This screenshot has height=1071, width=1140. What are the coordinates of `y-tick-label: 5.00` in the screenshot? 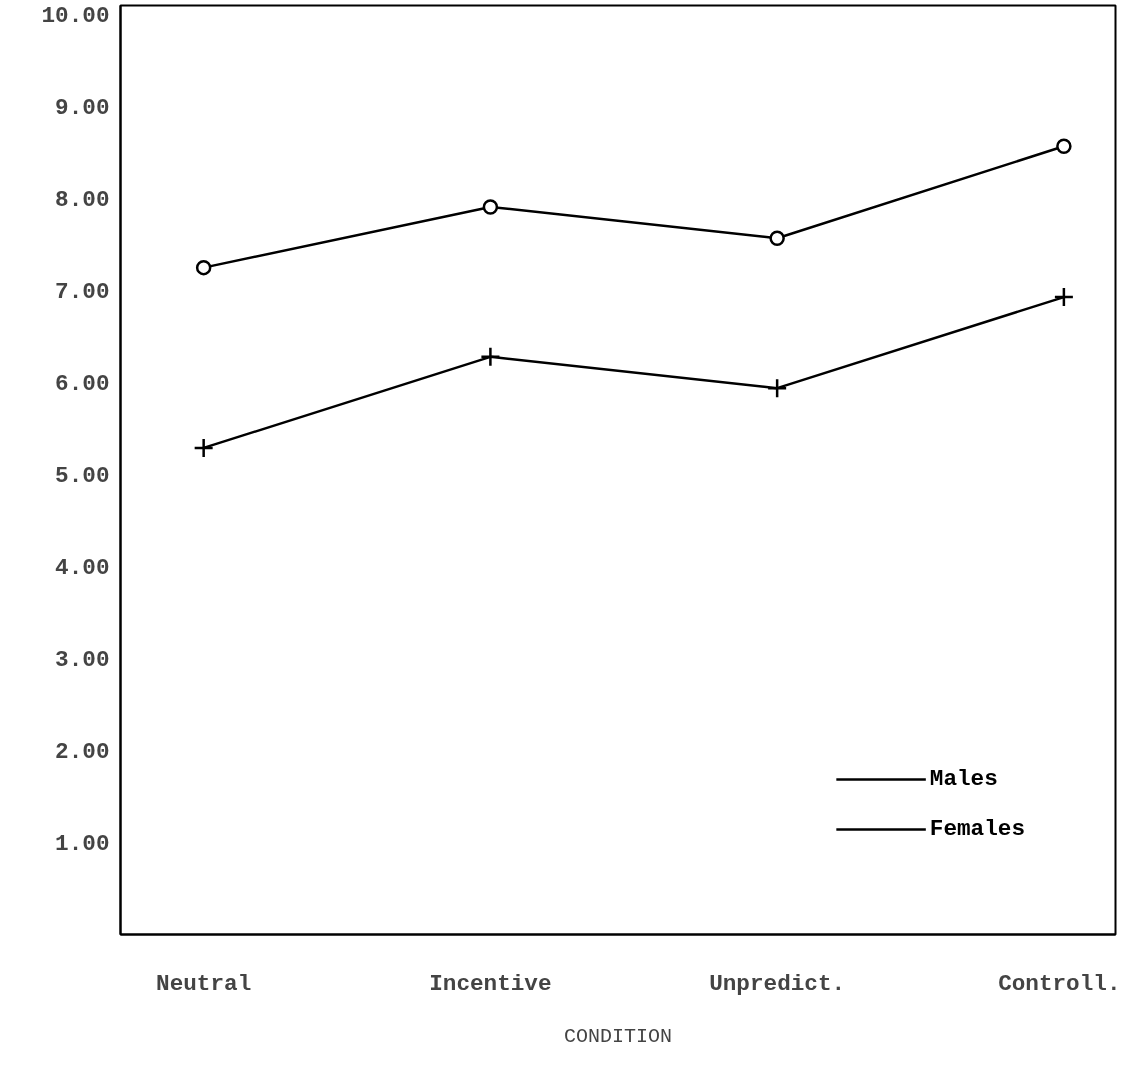 It's located at (82, 476).